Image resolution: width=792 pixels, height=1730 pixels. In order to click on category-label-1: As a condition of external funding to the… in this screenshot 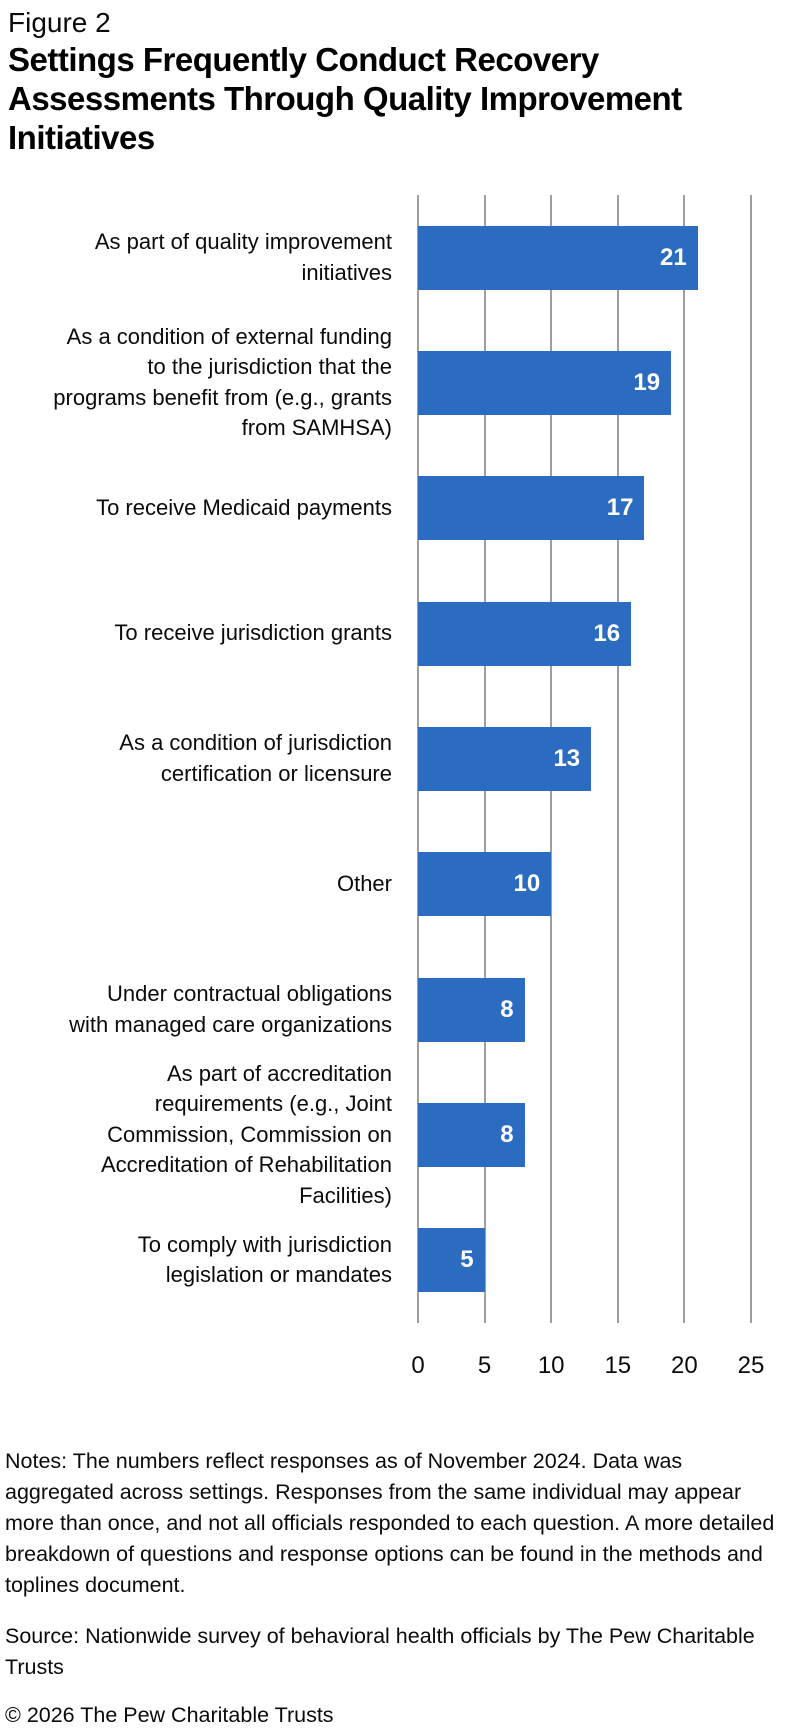, I will do `click(196, 382)`.